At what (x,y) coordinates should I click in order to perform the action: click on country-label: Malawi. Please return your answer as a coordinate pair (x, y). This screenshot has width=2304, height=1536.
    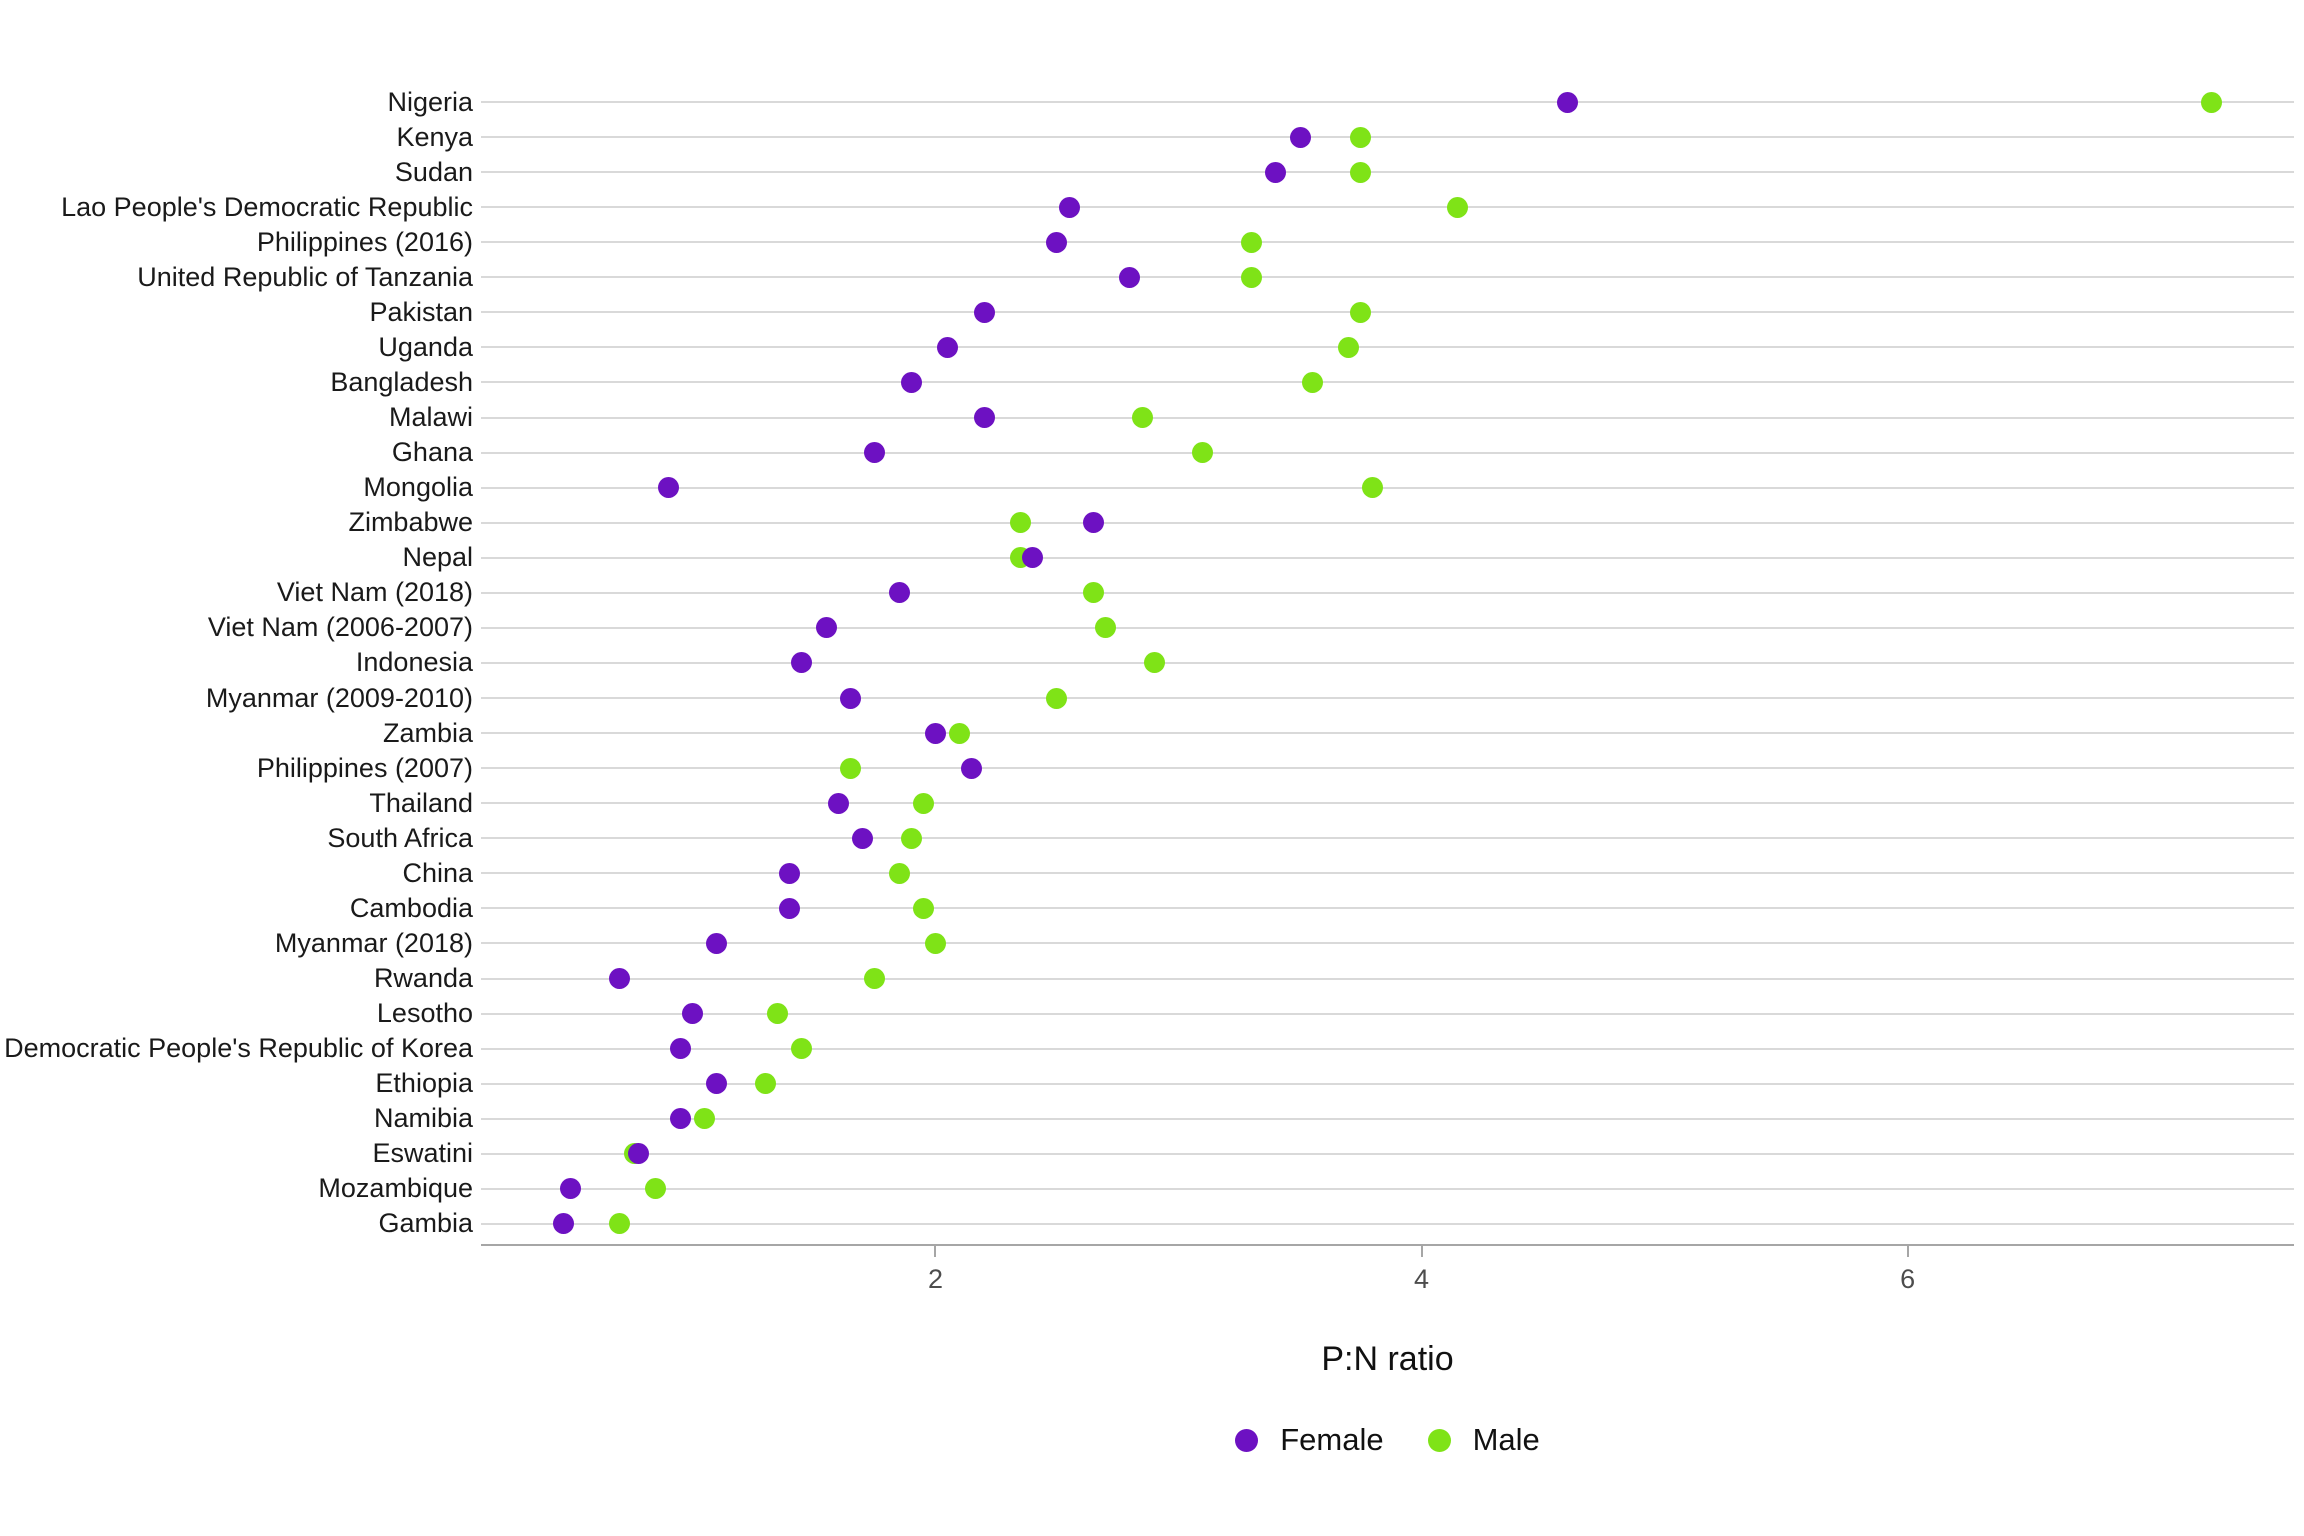
    Looking at the image, I should click on (430, 417).